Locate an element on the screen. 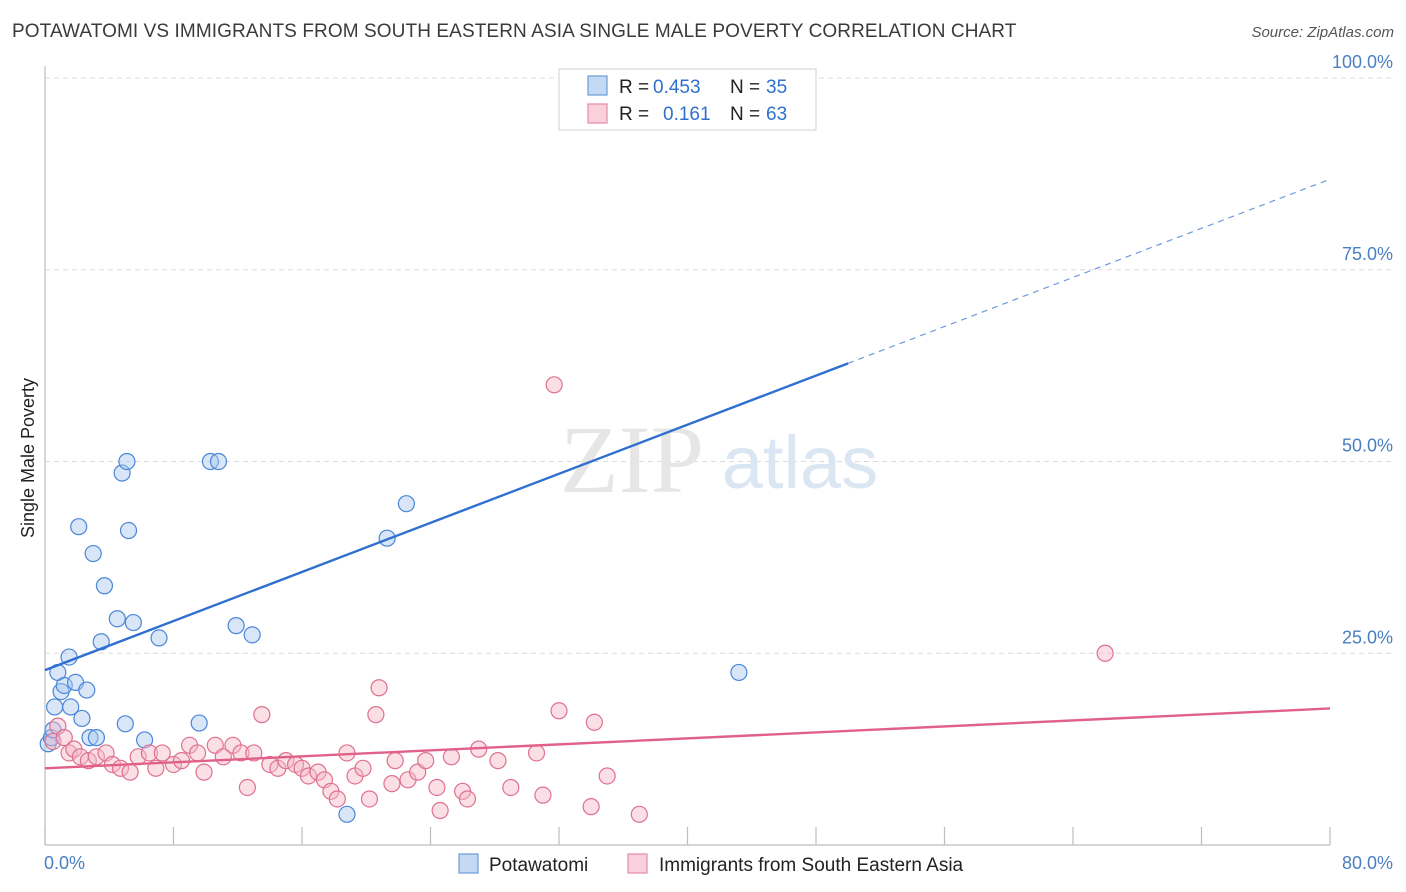 The width and height of the screenshot is (1406, 892). y-tick-label: 75.0% is located at coordinates (1367, 254).